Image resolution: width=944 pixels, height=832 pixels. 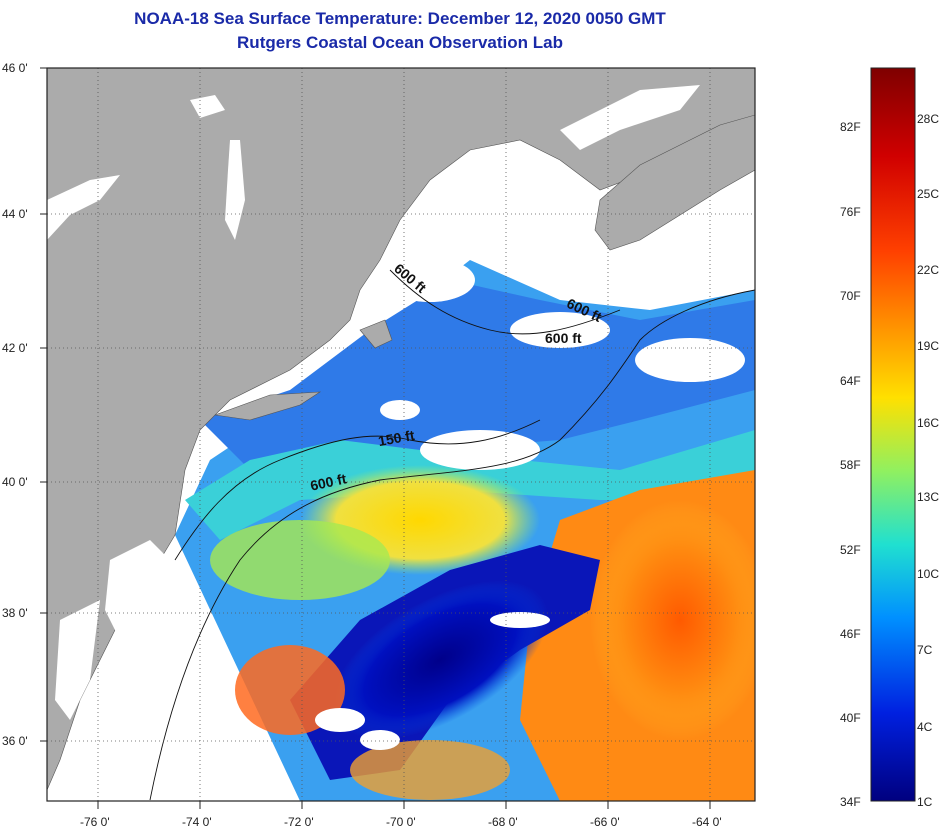 I want to click on y-tick-38: 38 0', so click(x=15, y=613).